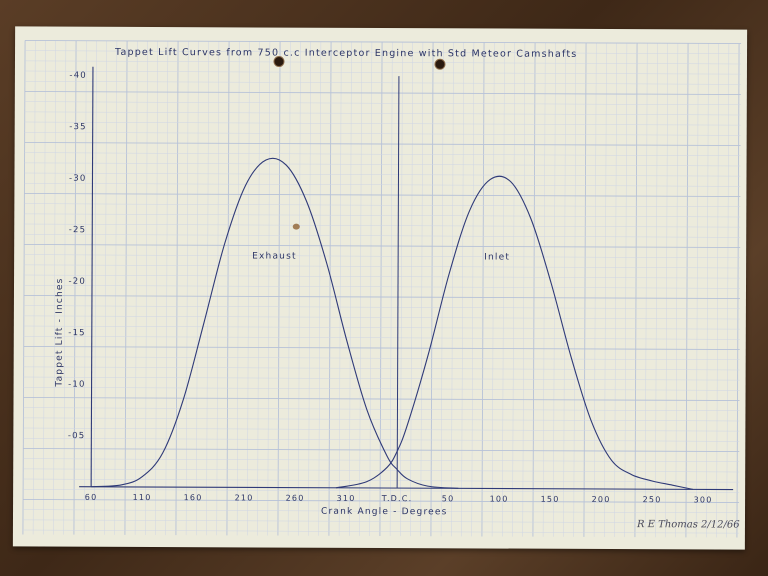  I want to click on x-axis, so click(406, 488).